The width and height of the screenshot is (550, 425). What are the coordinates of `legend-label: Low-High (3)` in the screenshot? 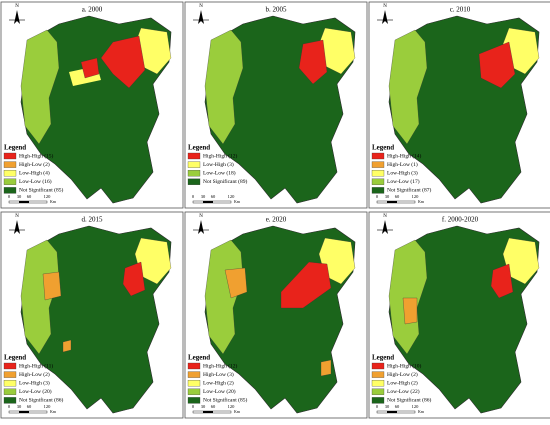 It's located at (218, 164).